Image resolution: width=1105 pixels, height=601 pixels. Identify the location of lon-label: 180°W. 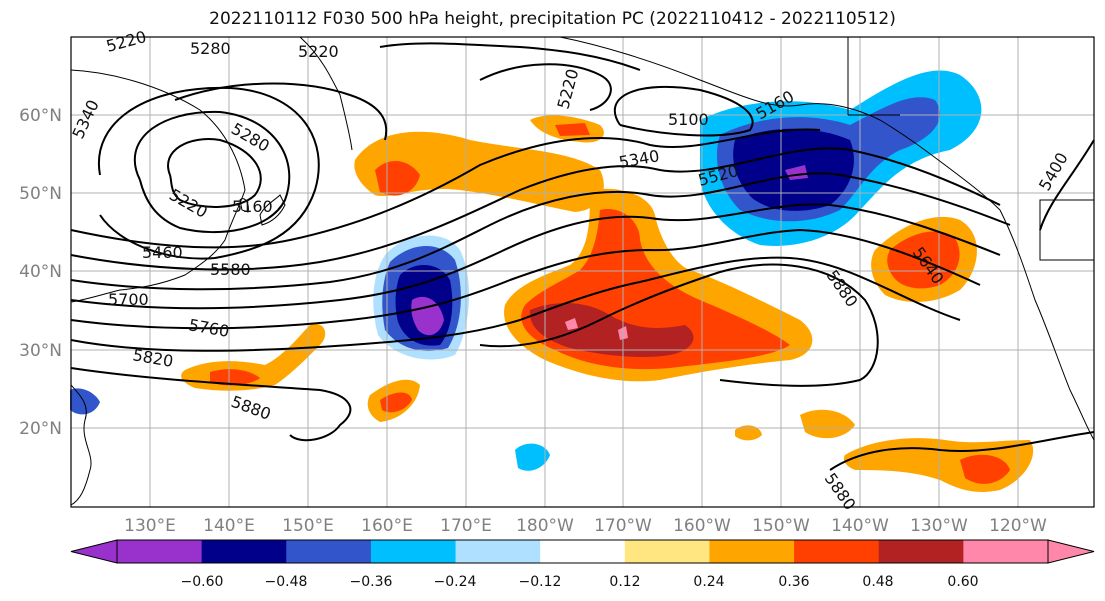
(545, 526).